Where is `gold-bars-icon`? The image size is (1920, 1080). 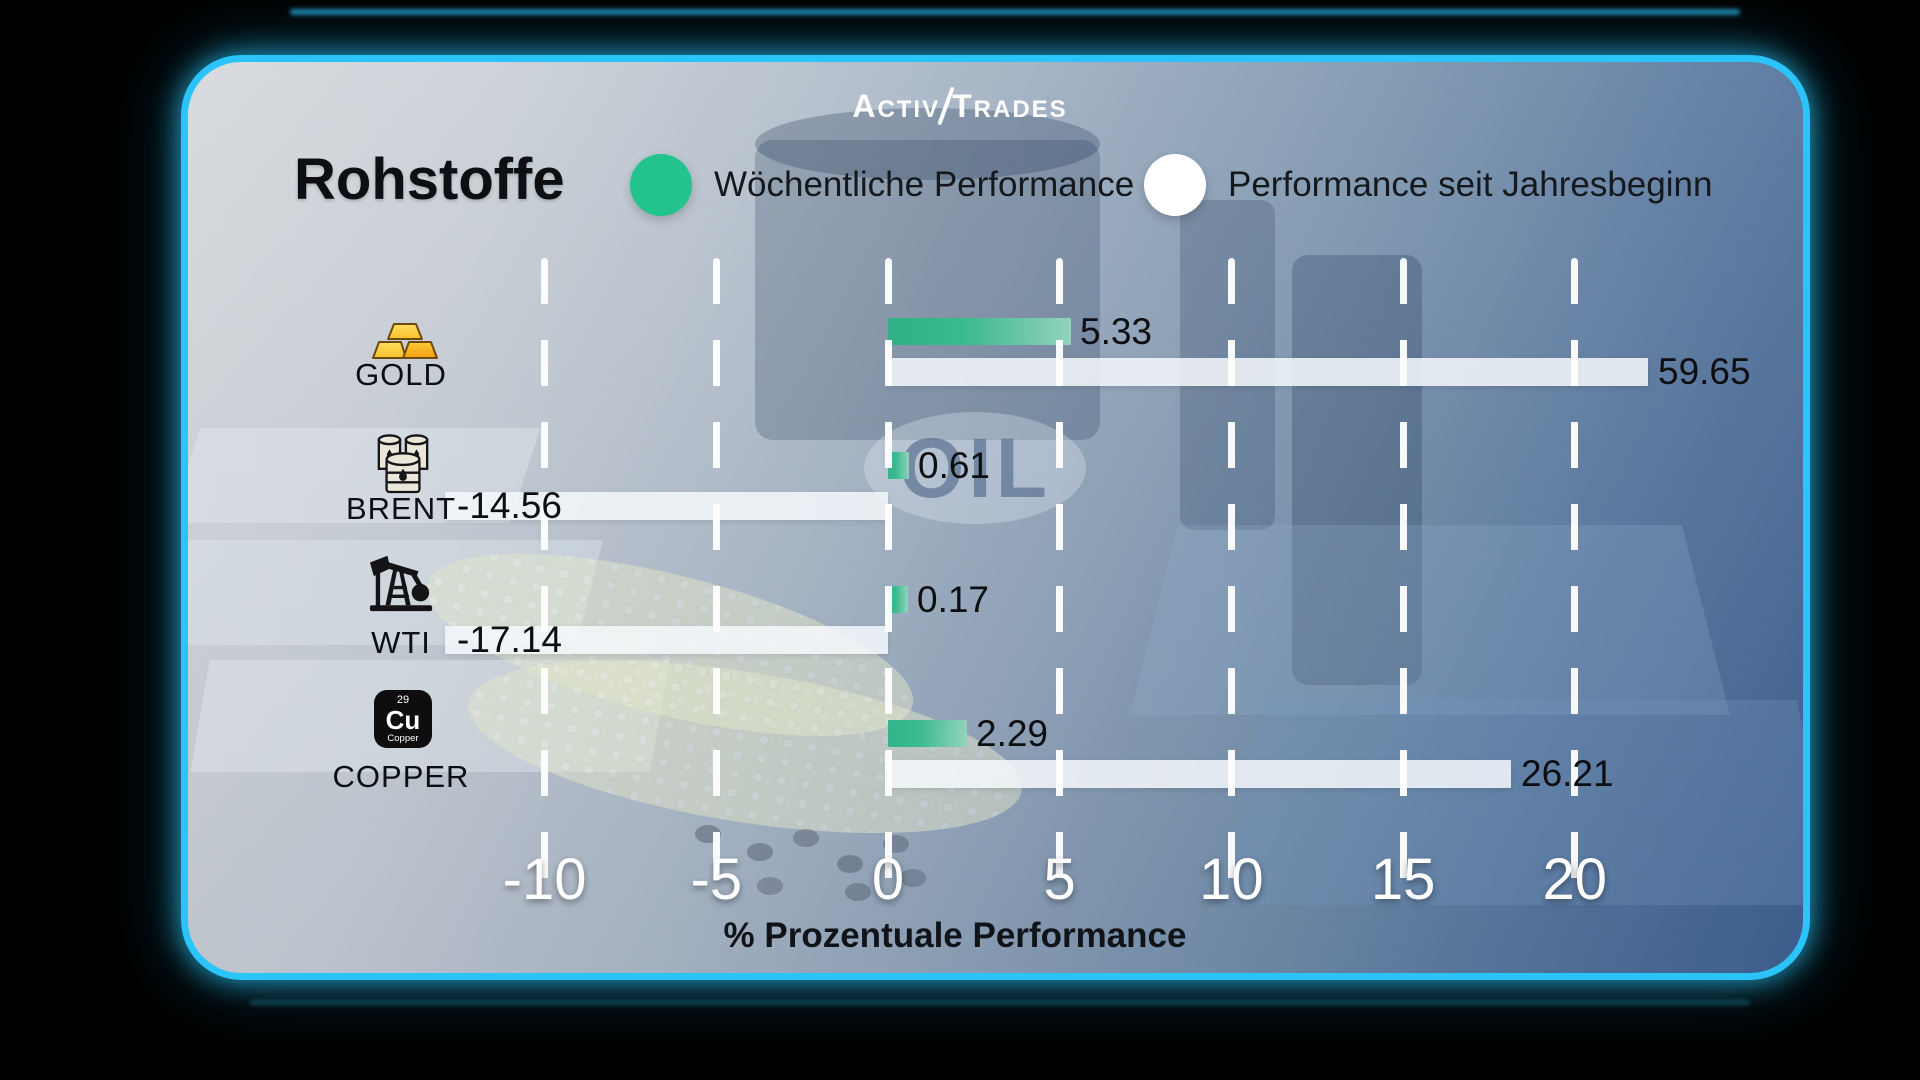
gold-bars-icon is located at coordinates (405, 343).